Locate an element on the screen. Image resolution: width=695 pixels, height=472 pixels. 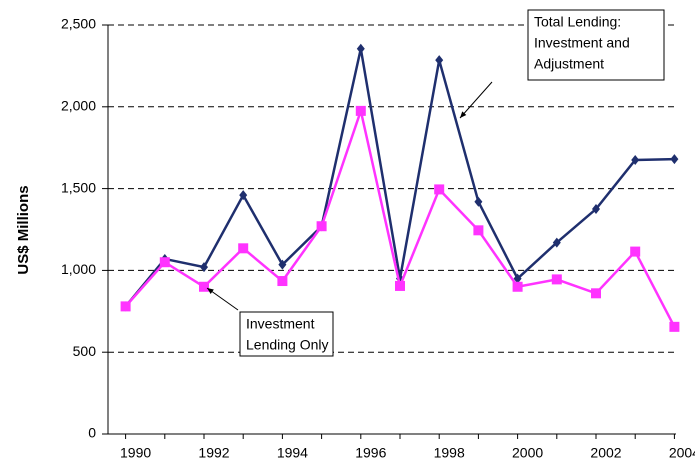
x-tick-label: 2002 is located at coordinates (605, 453).